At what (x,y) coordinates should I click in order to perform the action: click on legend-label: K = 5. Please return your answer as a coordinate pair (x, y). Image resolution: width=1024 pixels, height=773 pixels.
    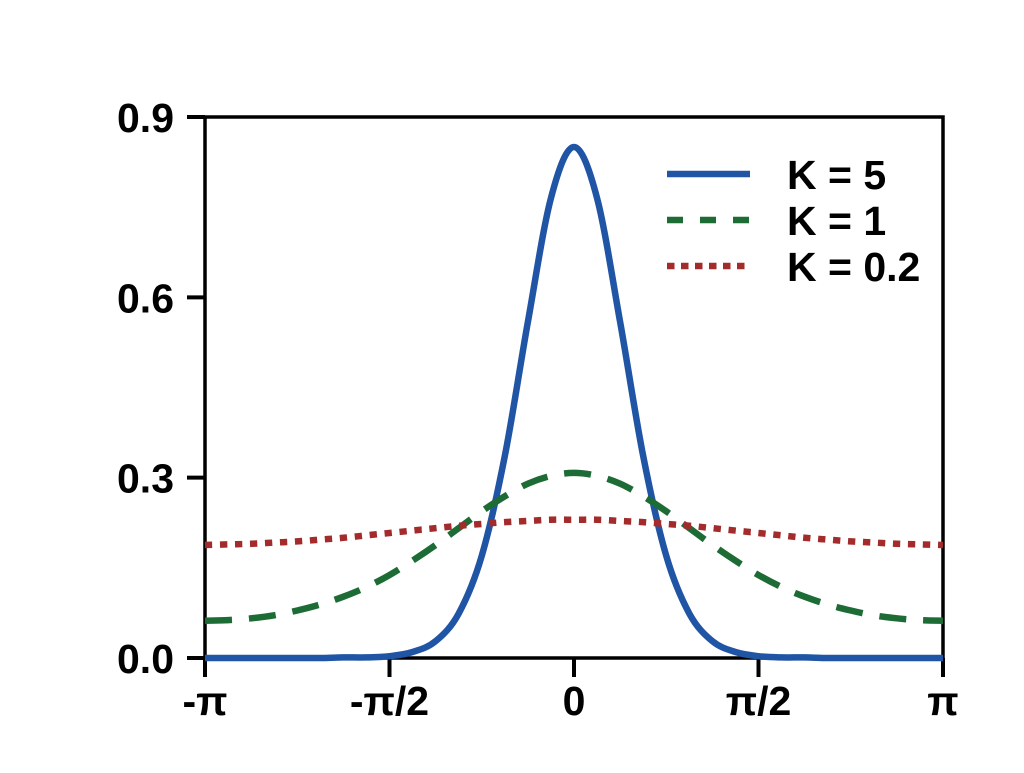
    Looking at the image, I should click on (836, 175).